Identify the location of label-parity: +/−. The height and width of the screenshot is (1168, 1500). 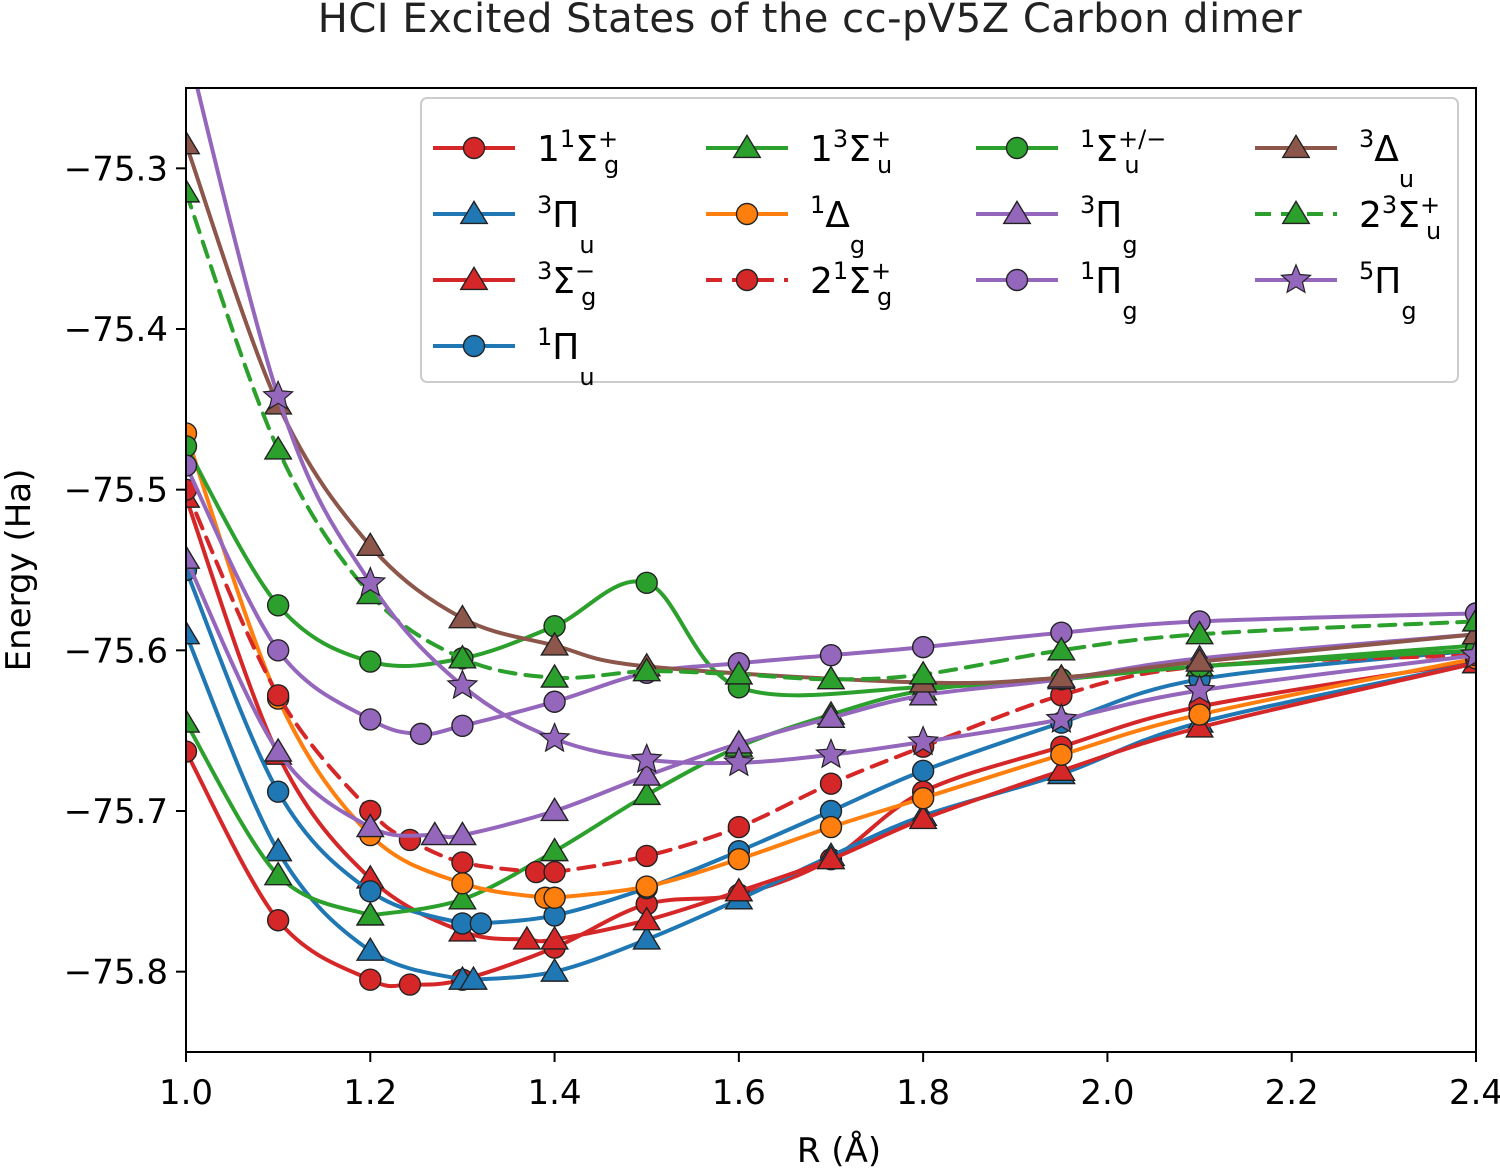
(1142, 139).